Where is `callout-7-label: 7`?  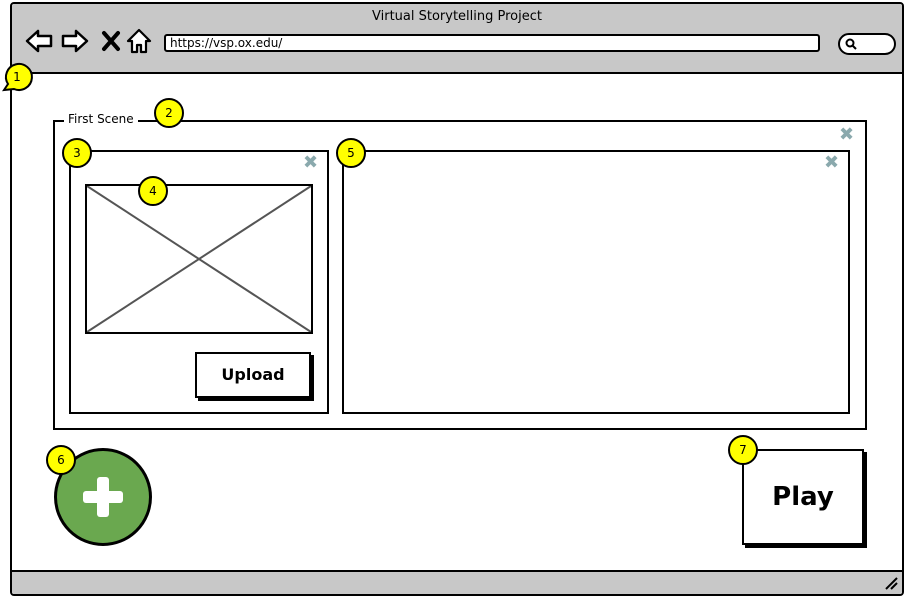
callout-7-label: 7 is located at coordinates (743, 450).